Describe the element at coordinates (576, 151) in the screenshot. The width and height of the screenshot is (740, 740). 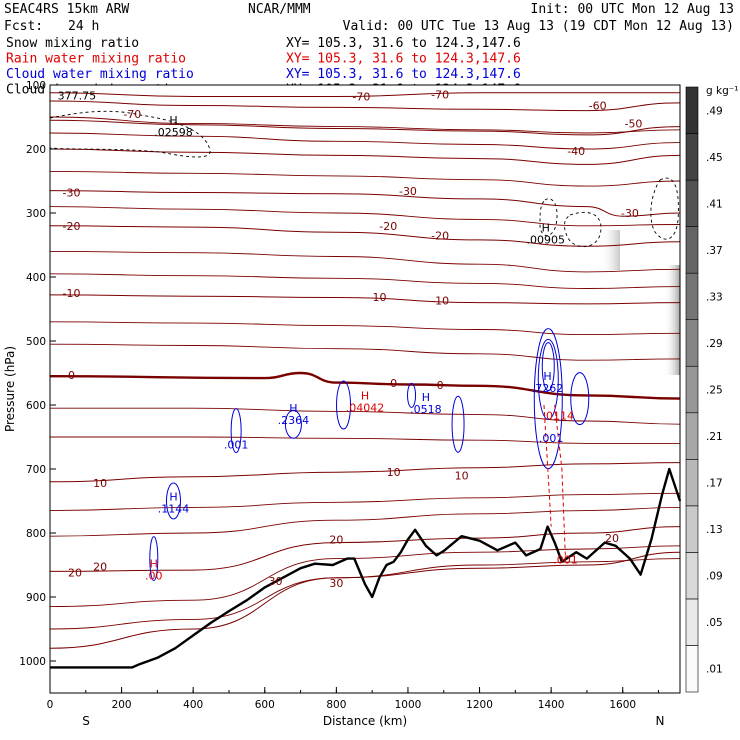
I see `isotherm-label: -40` at that location.